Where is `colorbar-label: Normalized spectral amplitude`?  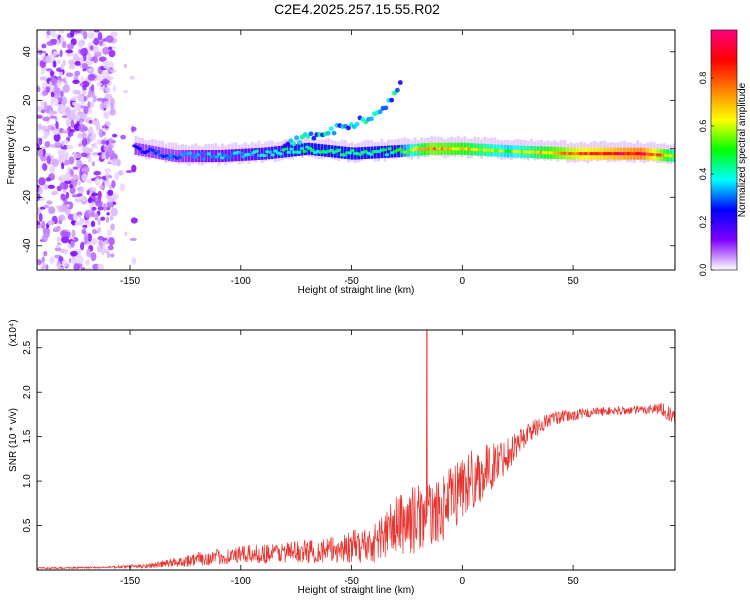
colorbar-label: Normalized spectral amplitude is located at coordinates (742, 149).